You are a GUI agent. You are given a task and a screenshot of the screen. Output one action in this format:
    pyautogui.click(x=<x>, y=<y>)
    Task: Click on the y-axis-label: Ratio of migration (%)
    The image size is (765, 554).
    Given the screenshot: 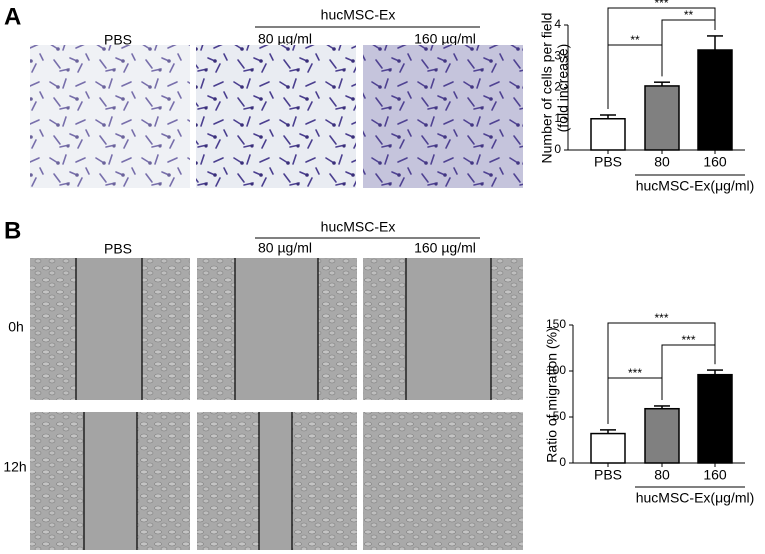 What is the action you would take?
    pyautogui.click(x=552, y=394)
    